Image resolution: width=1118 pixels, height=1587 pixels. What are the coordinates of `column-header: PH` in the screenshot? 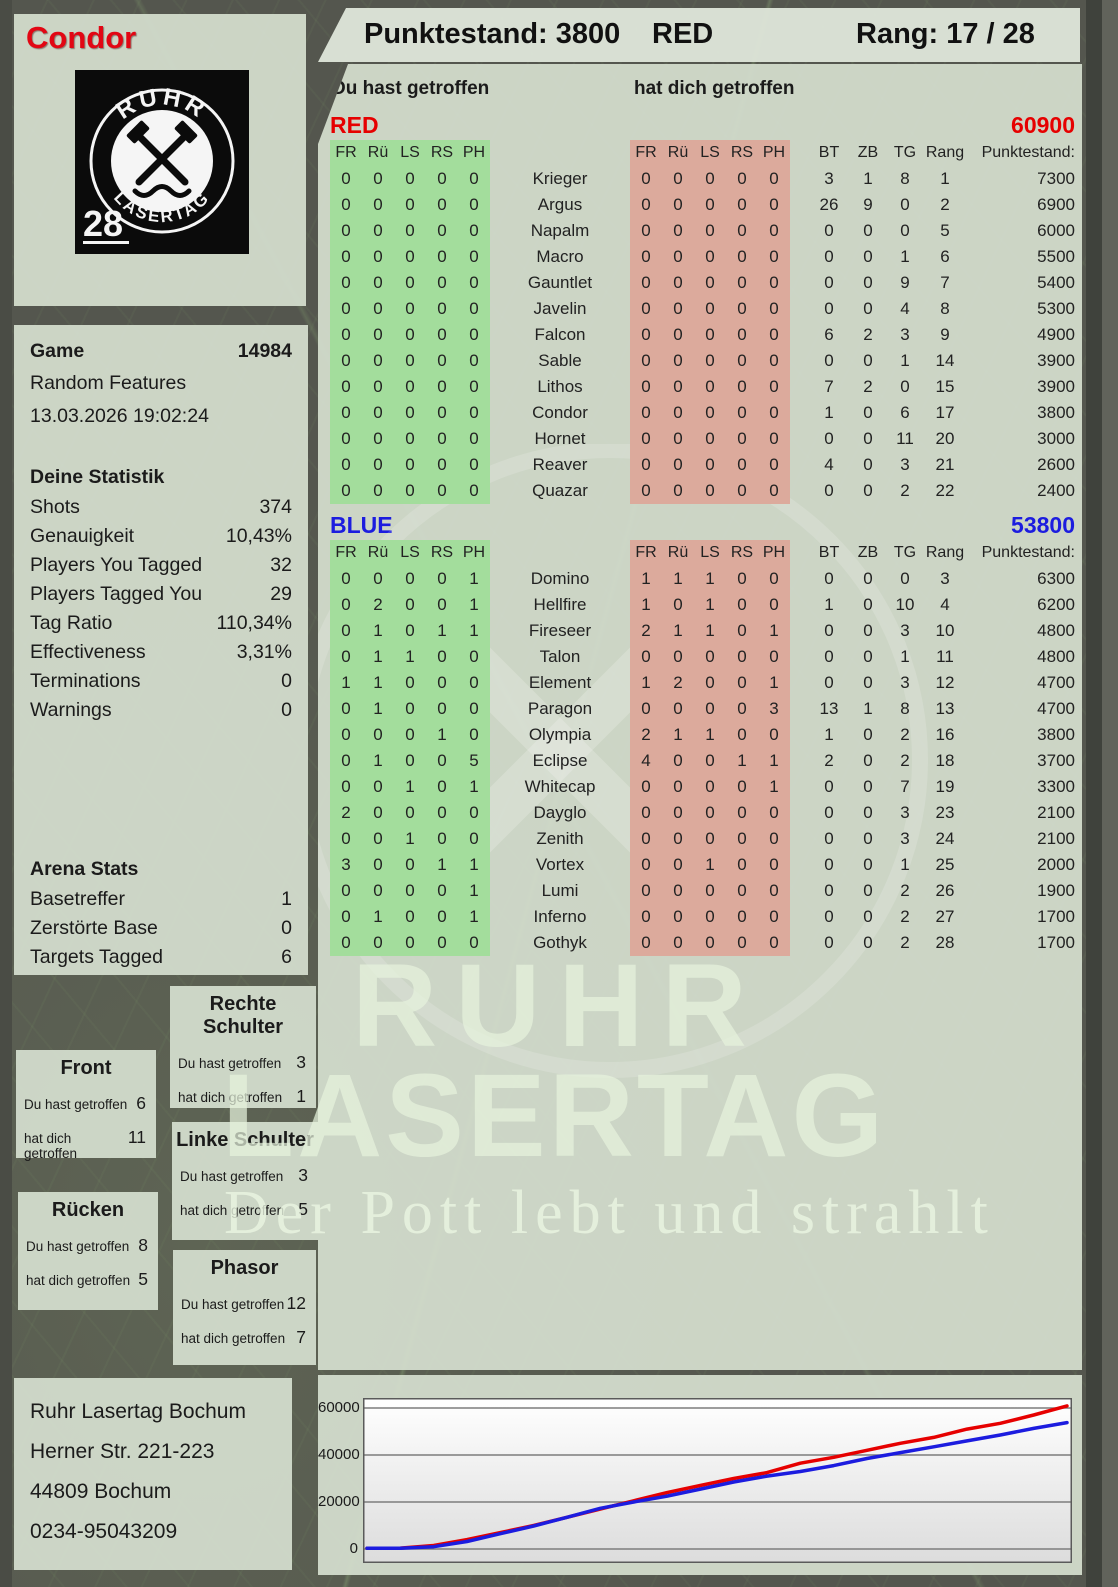 It's located at (474, 553).